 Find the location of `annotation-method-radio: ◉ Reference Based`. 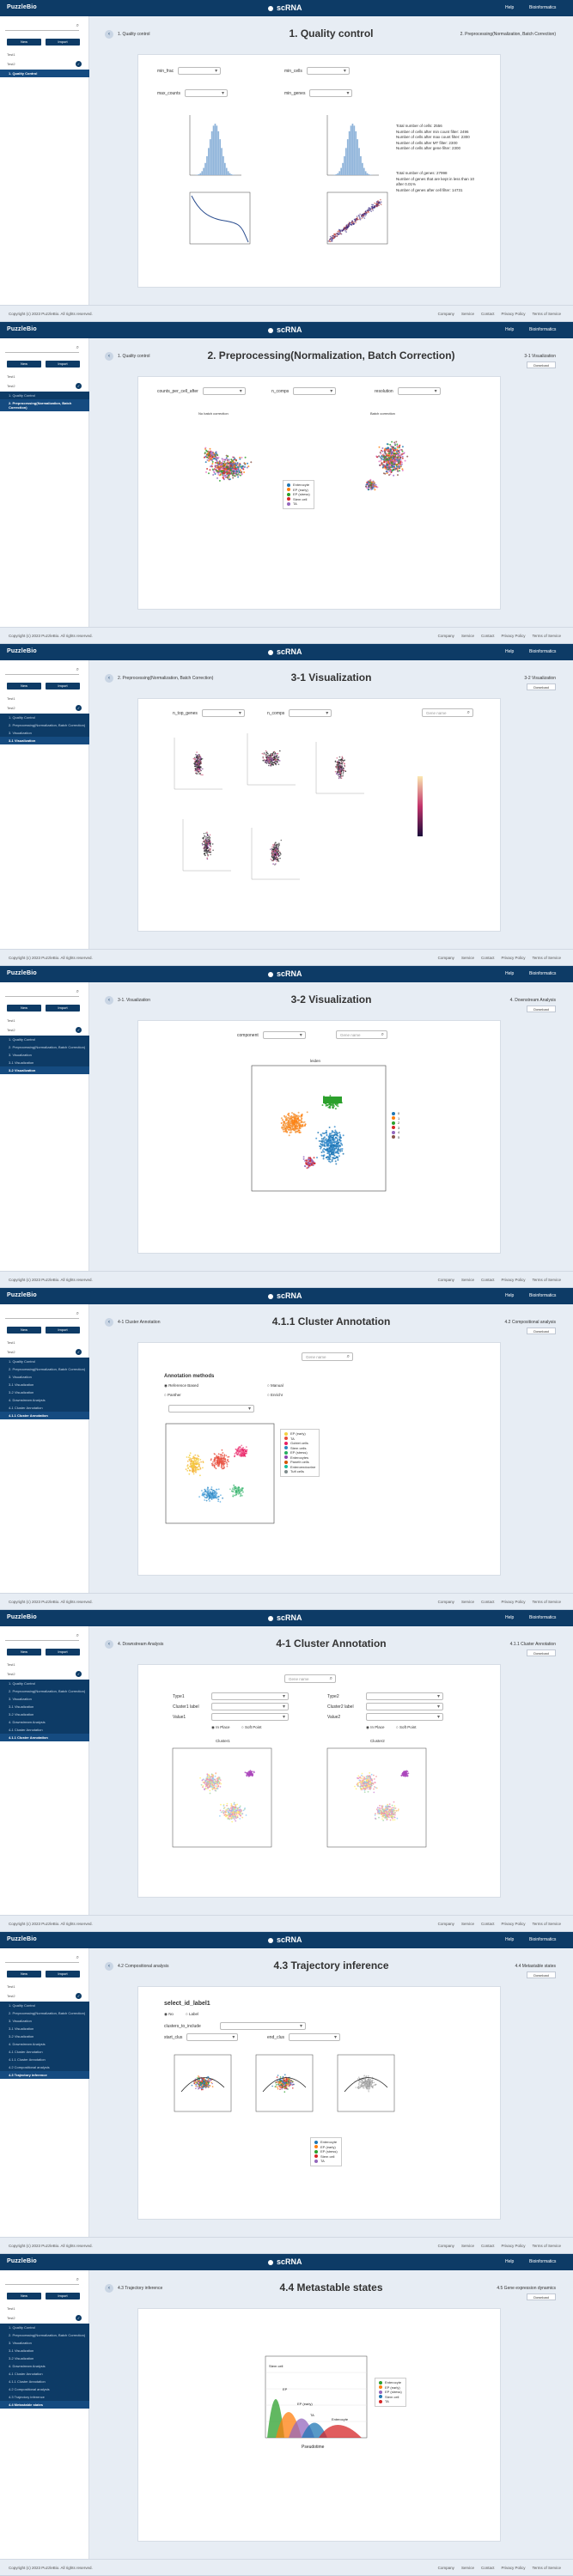

annotation-method-radio: ◉ Reference Based is located at coordinates (181, 1386).